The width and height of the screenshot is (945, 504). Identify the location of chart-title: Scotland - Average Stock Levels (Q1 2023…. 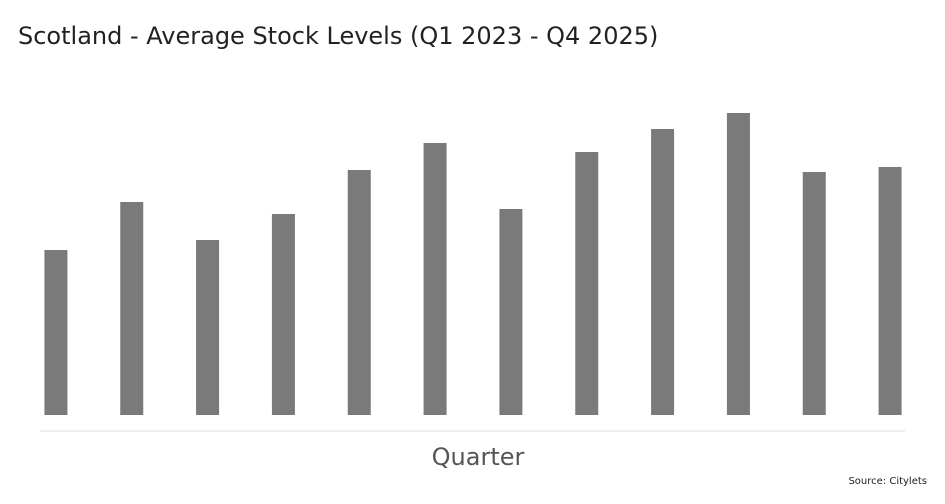
(338, 36).